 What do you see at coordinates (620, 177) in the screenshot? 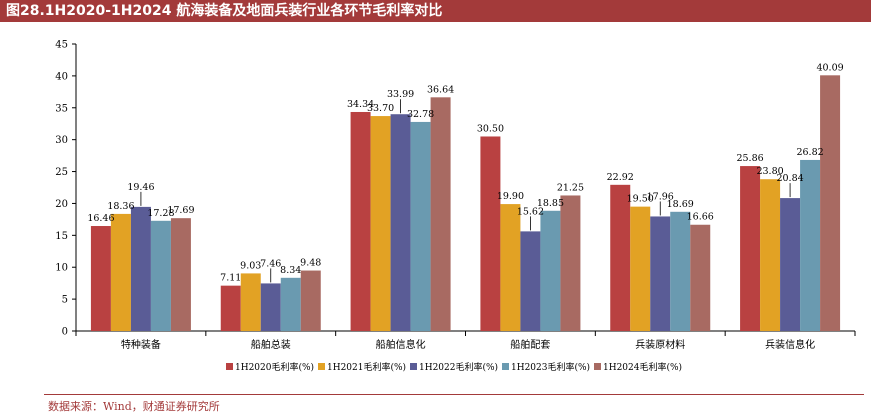
I see `data-label: 22.92` at bounding box center [620, 177].